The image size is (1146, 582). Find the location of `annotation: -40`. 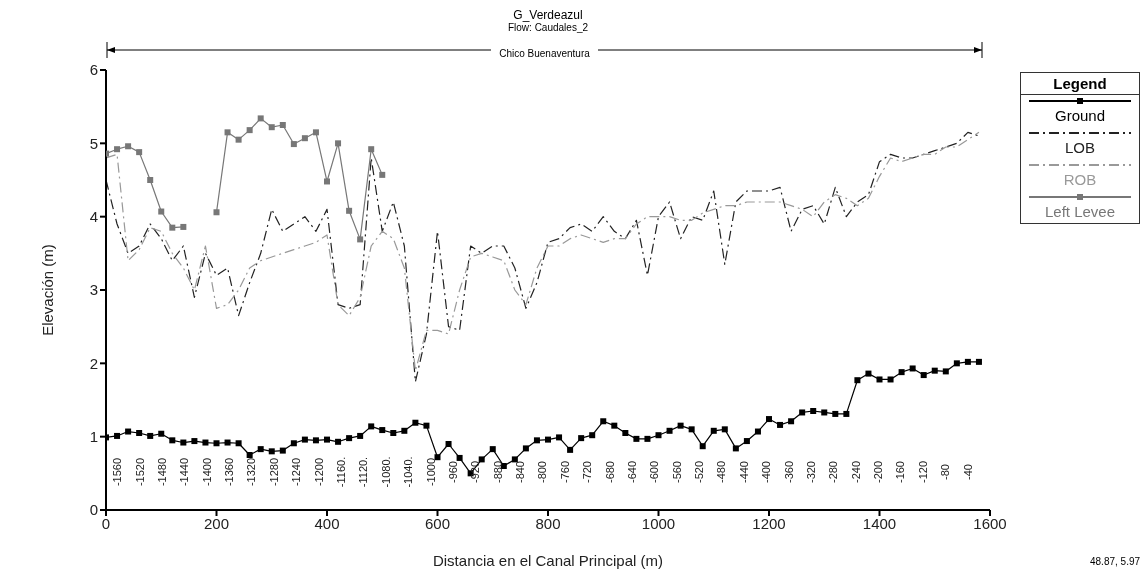

annotation: -40 is located at coordinates (967, 472).